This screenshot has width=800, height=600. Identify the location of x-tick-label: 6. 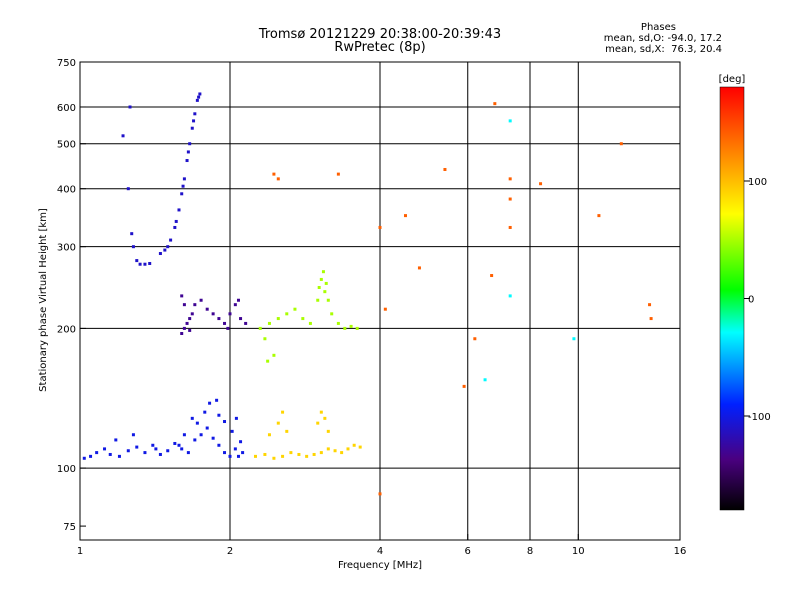
(468, 551).